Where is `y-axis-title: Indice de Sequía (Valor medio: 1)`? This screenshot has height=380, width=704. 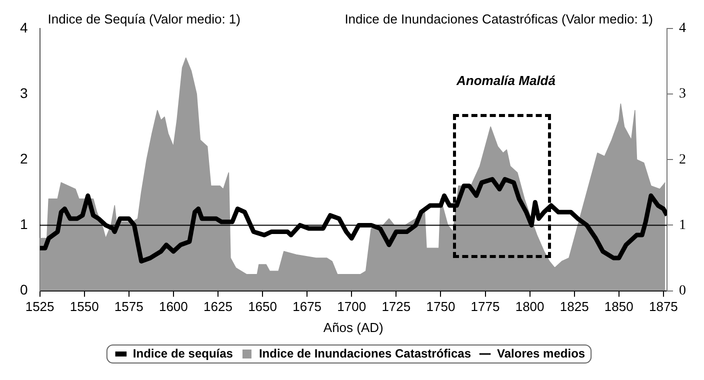 y-axis-title: Indice de Sequía (Valor medio: 1) is located at coordinates (144, 18).